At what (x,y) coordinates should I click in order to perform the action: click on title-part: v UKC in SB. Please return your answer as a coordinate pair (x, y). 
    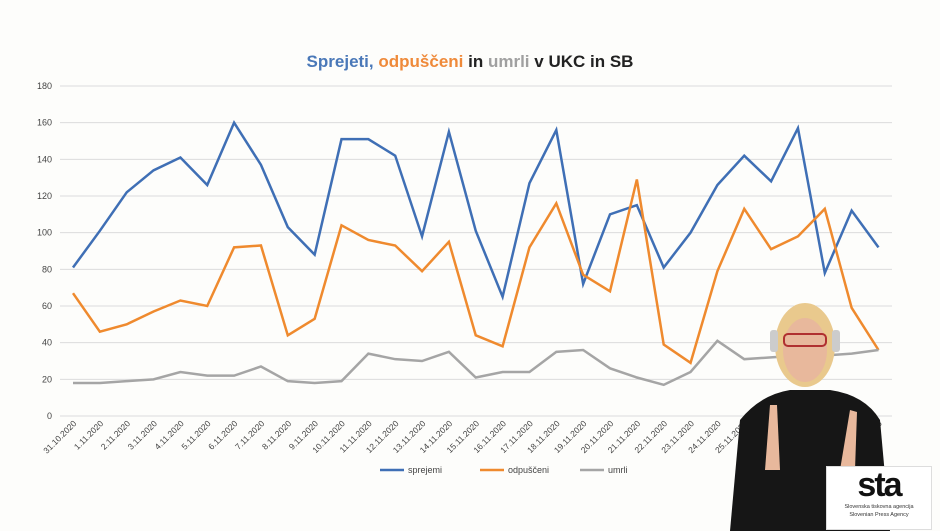
    Looking at the image, I should click on (584, 61).